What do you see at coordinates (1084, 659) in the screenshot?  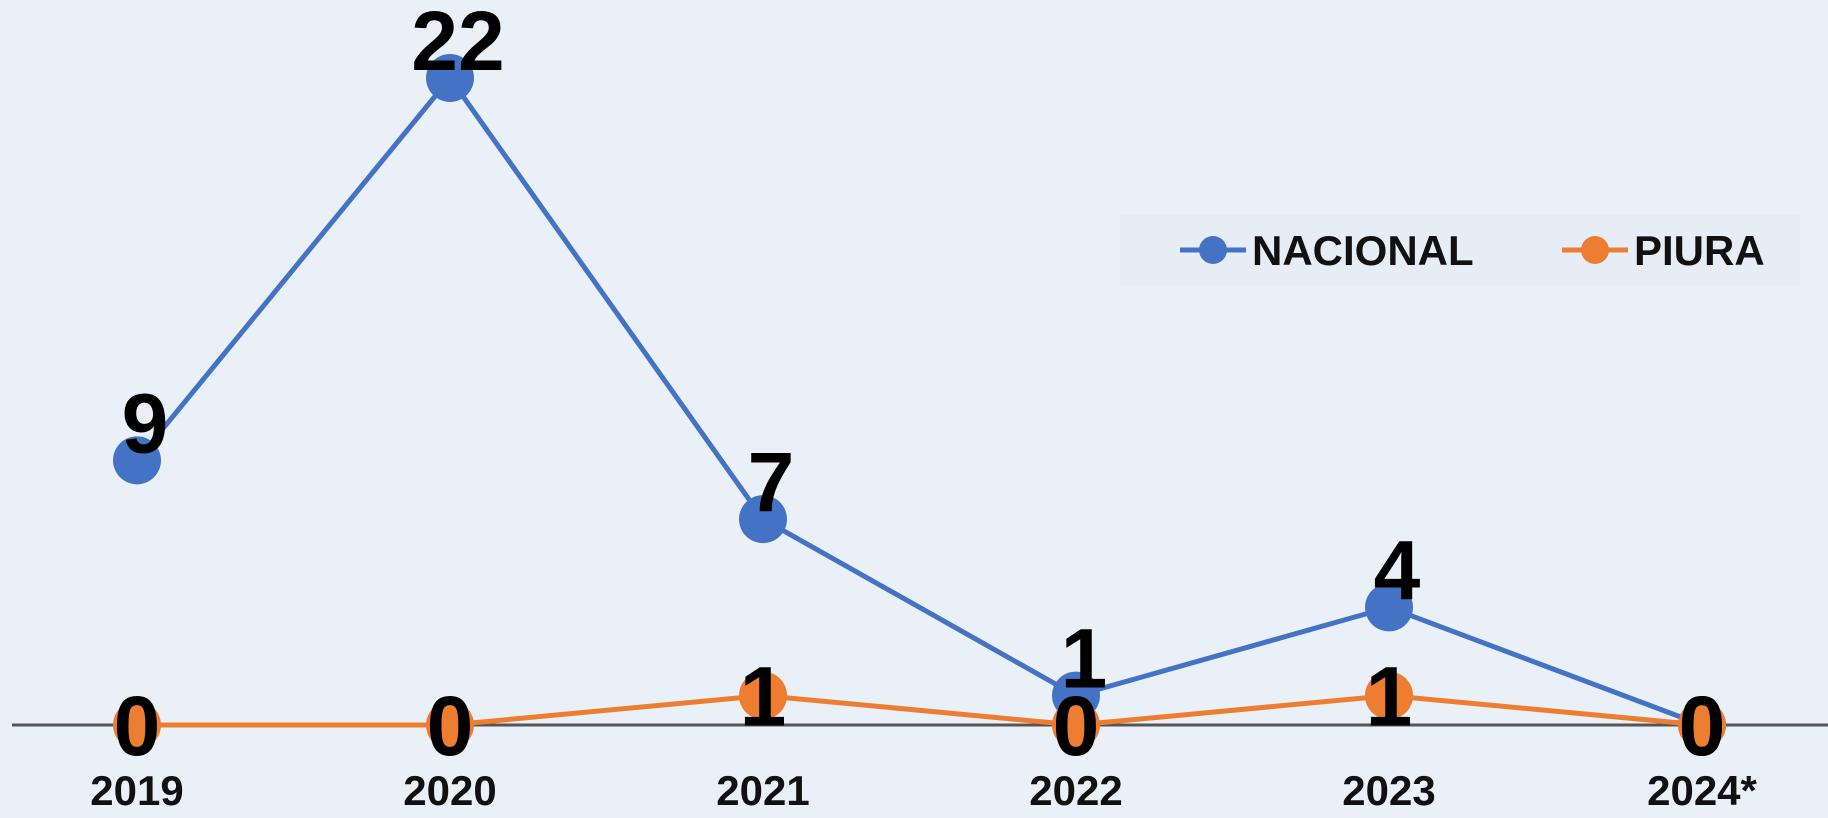 I see `data-label-nacional-2022: 1` at bounding box center [1084, 659].